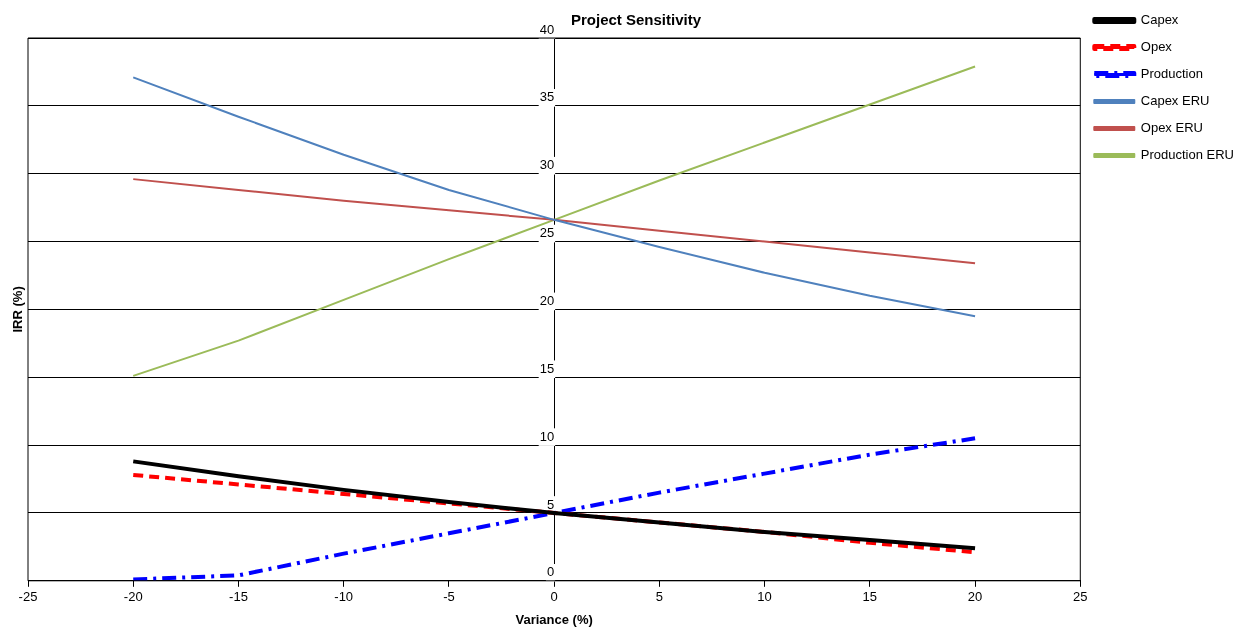 This screenshot has width=1249, height=632. Describe the element at coordinates (17, 309) in the screenshot. I see `y-axis-title: IRR (%)` at that location.